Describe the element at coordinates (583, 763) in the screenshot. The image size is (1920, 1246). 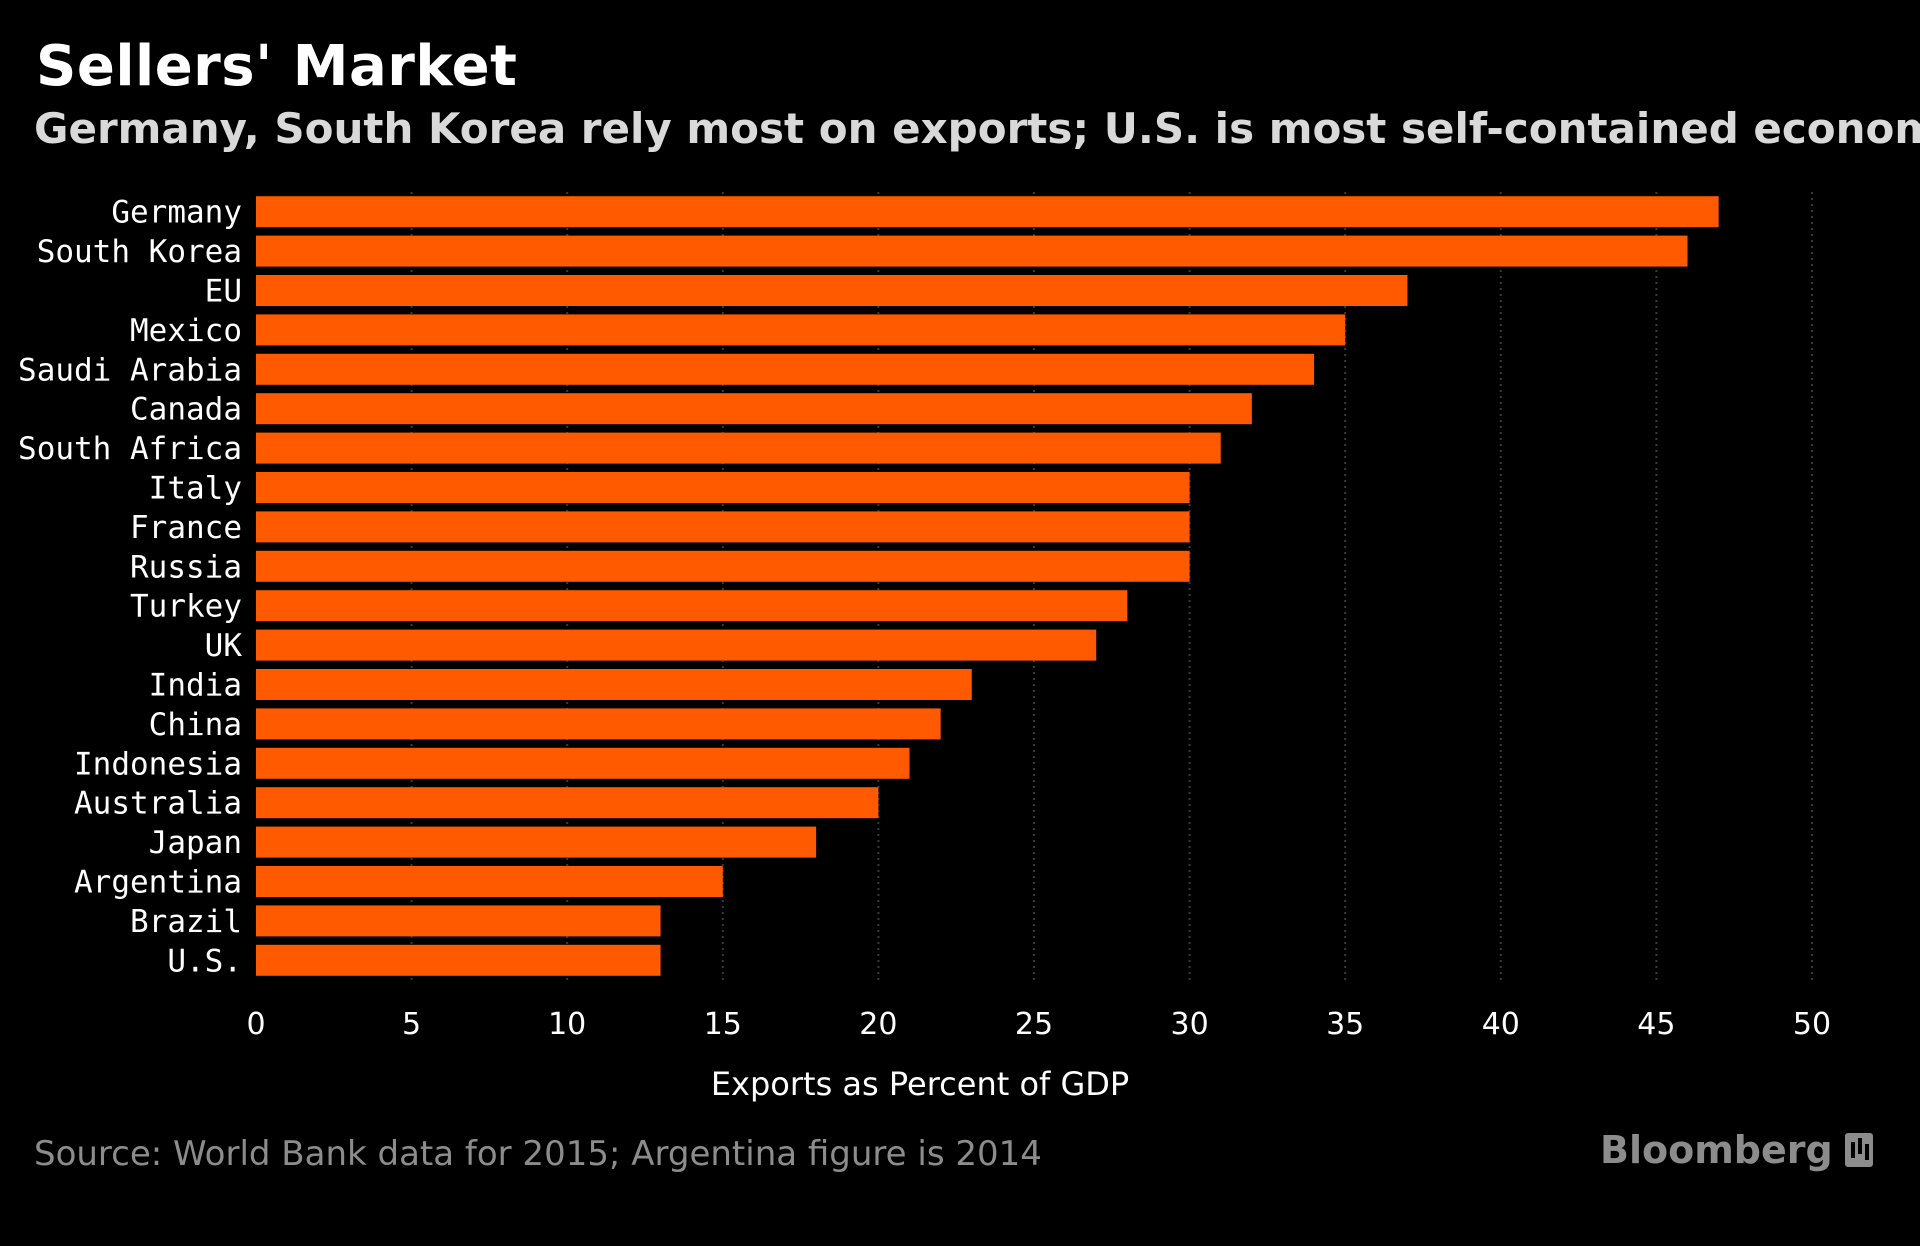
I see `bar-indonesia` at that location.